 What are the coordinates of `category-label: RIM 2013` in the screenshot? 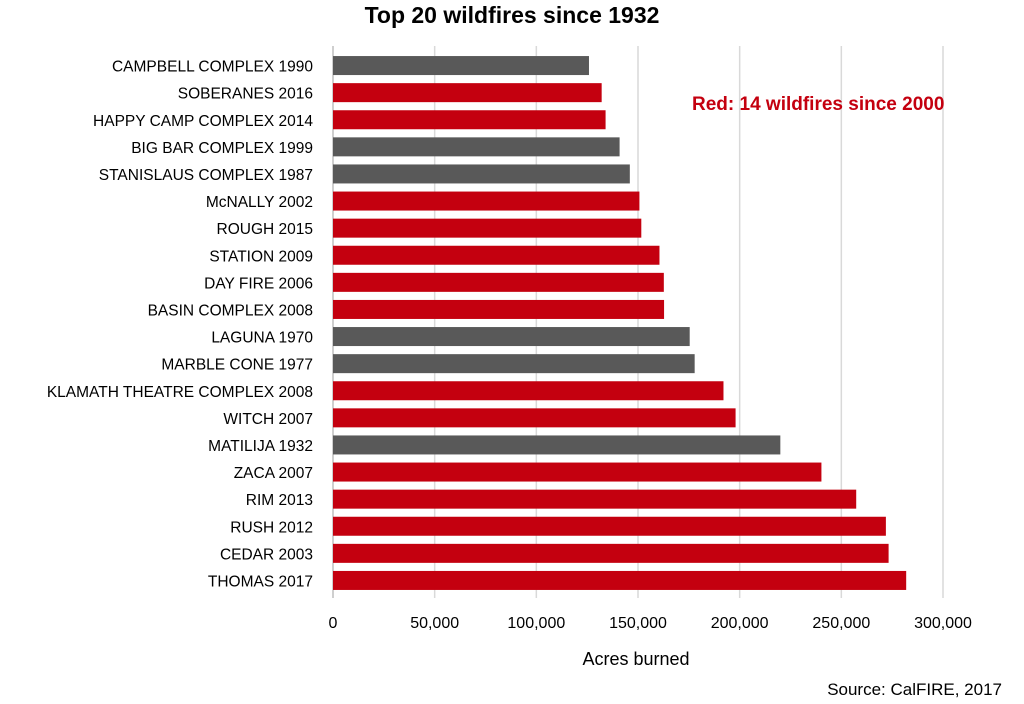 It's located at (279, 500).